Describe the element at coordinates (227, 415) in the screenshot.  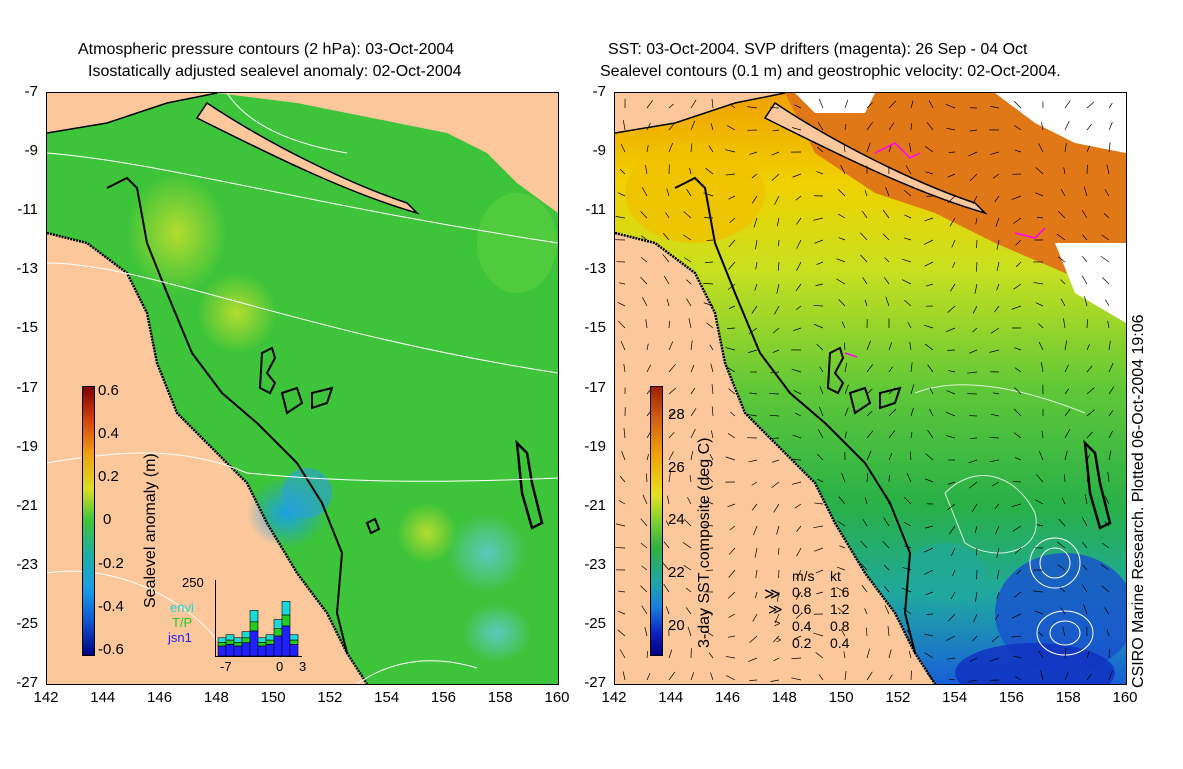
I see `reef-edge` at that location.